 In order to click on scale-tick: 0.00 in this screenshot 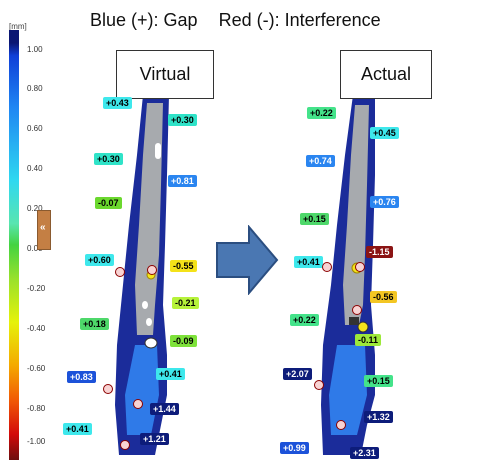, I will do `click(35, 248)`.